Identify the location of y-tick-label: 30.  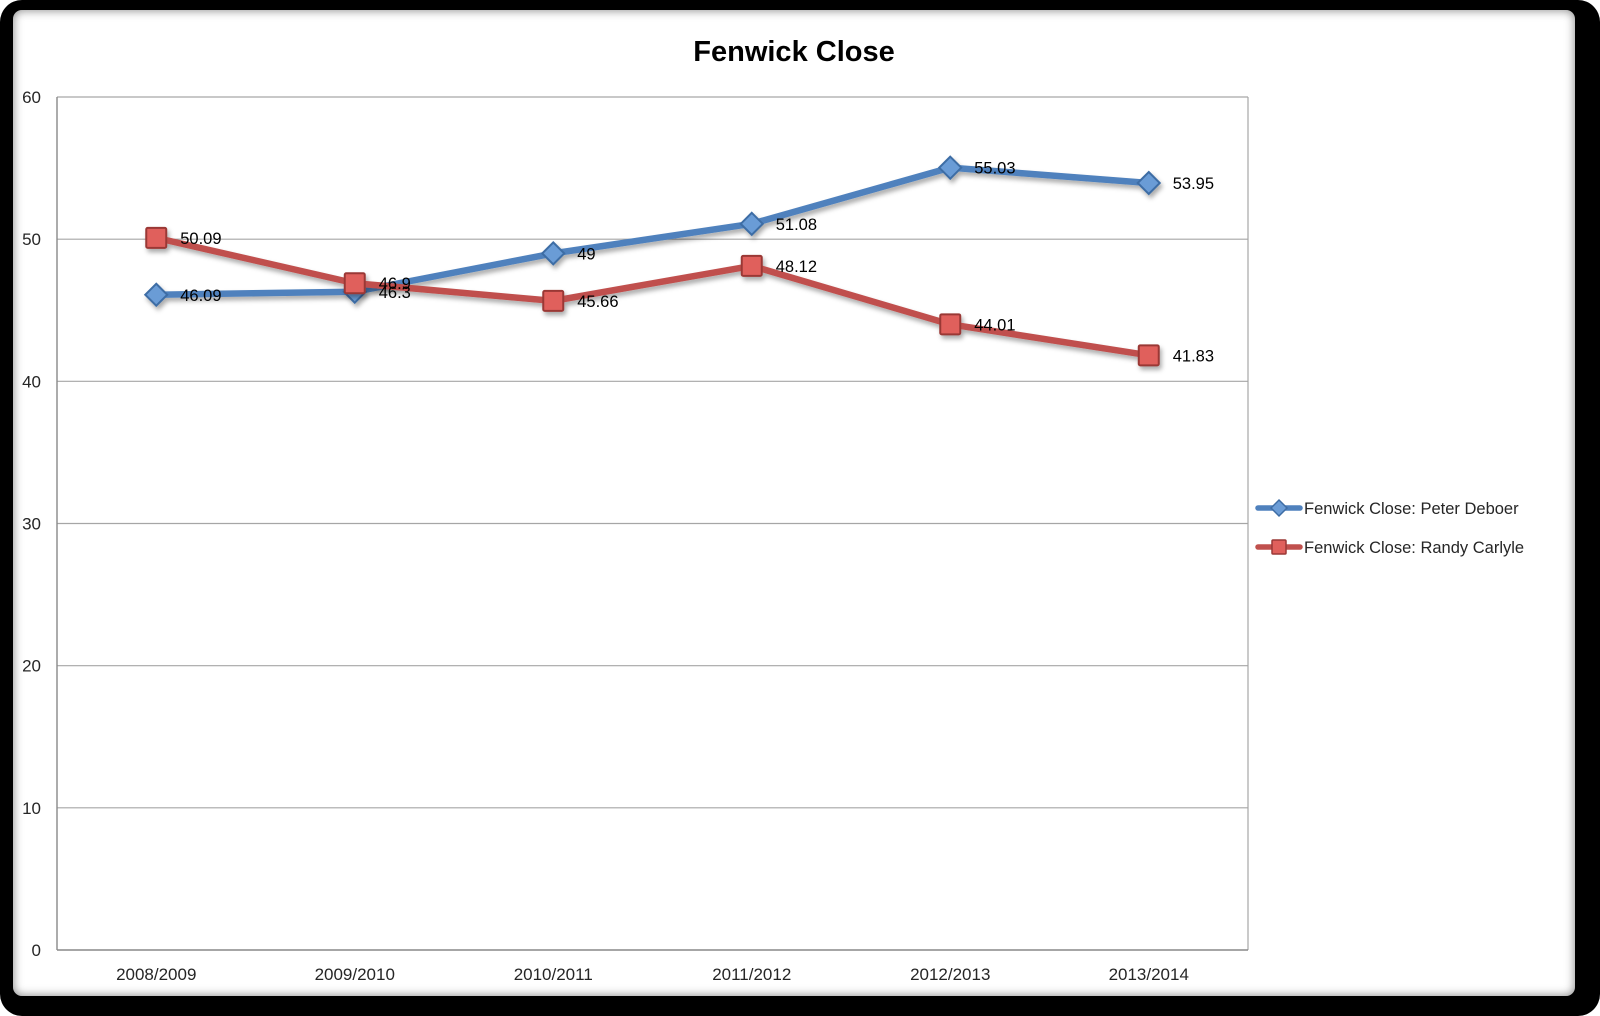
(31, 524).